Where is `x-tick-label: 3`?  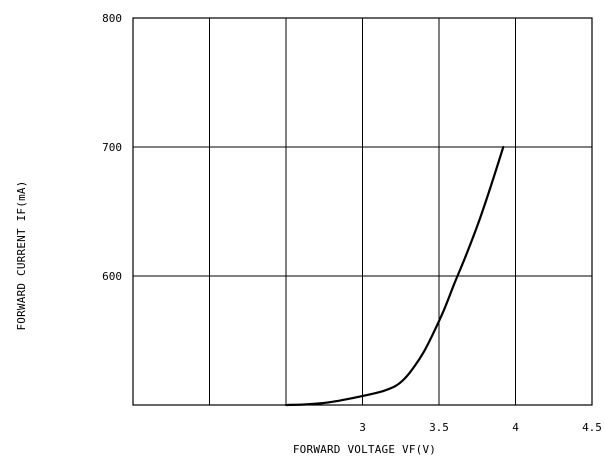
x-tick-label: 3 is located at coordinates (362, 427).